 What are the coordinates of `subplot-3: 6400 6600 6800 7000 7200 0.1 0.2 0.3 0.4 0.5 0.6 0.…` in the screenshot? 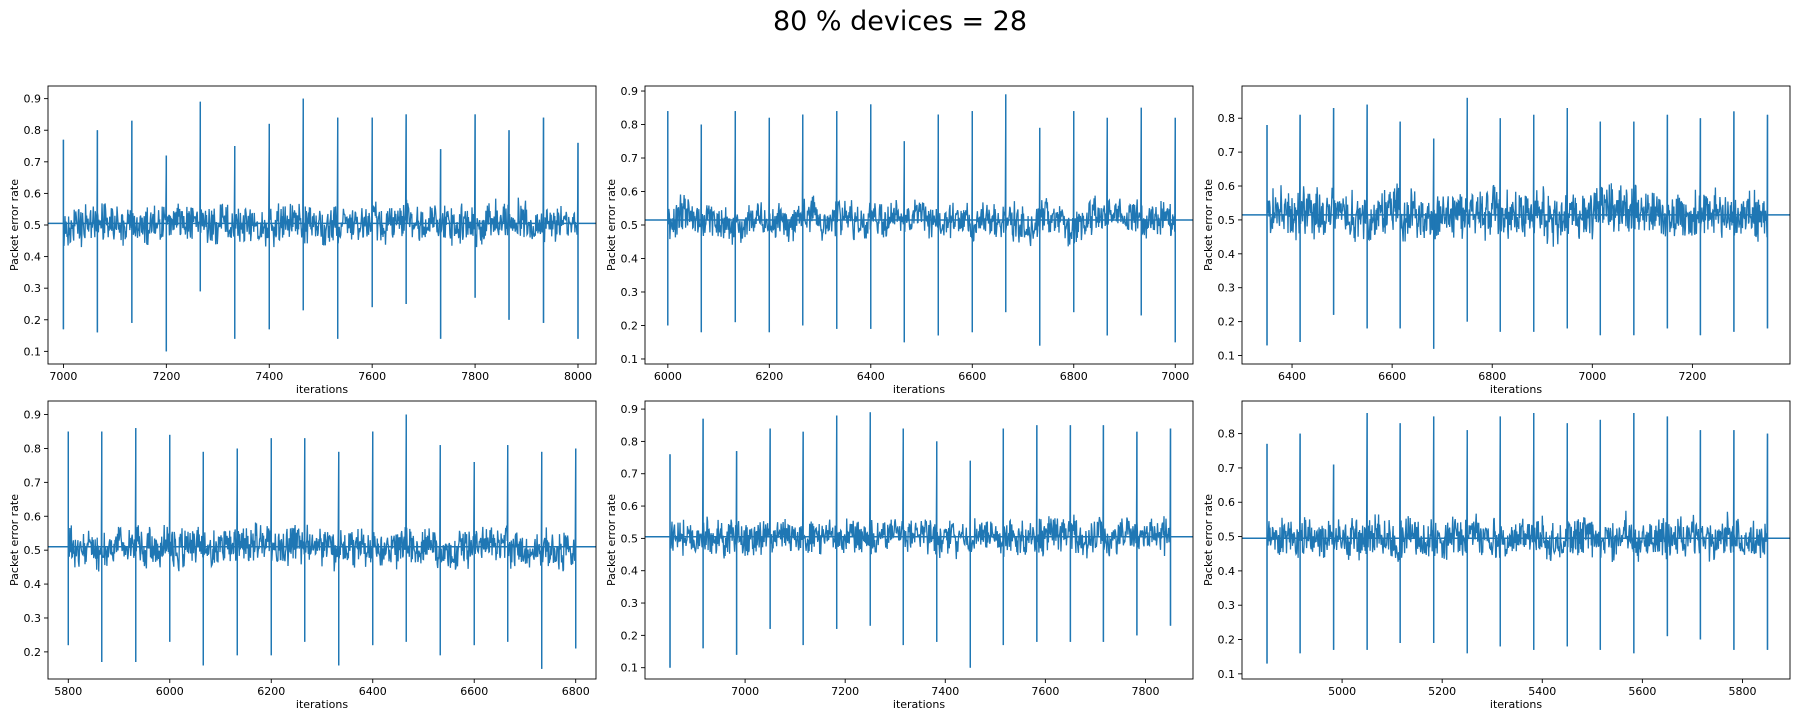 It's located at (1496, 240).